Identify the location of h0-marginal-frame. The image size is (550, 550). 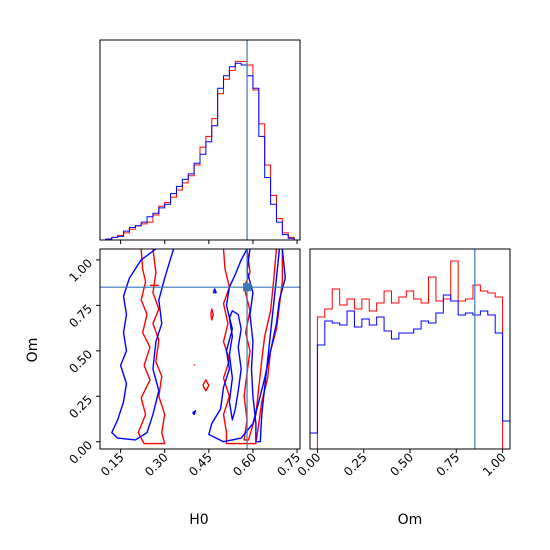
(200, 140).